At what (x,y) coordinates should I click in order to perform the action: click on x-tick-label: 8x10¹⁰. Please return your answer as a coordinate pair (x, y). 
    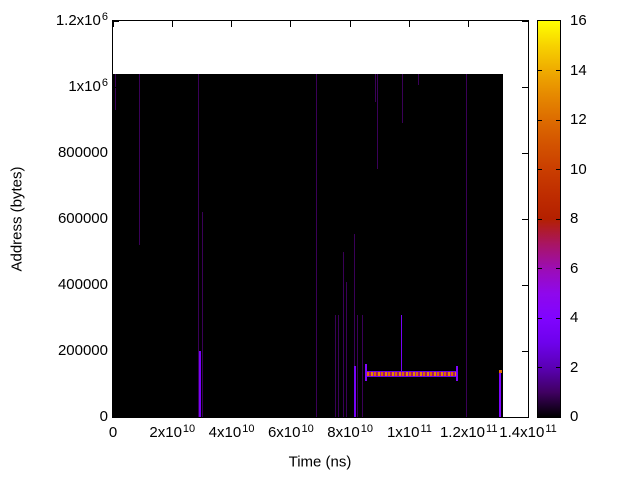
    Looking at the image, I should click on (350, 433).